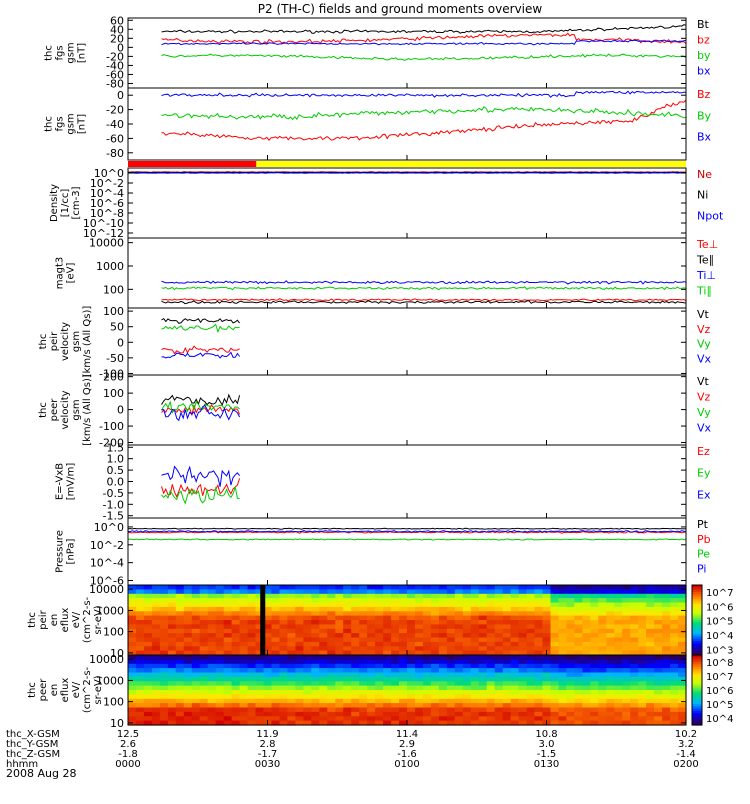 Image resolution: width=750 pixels, height=804 pixels. What do you see at coordinates (704, 55) in the screenshot?
I see `legend-entry: by` at bounding box center [704, 55].